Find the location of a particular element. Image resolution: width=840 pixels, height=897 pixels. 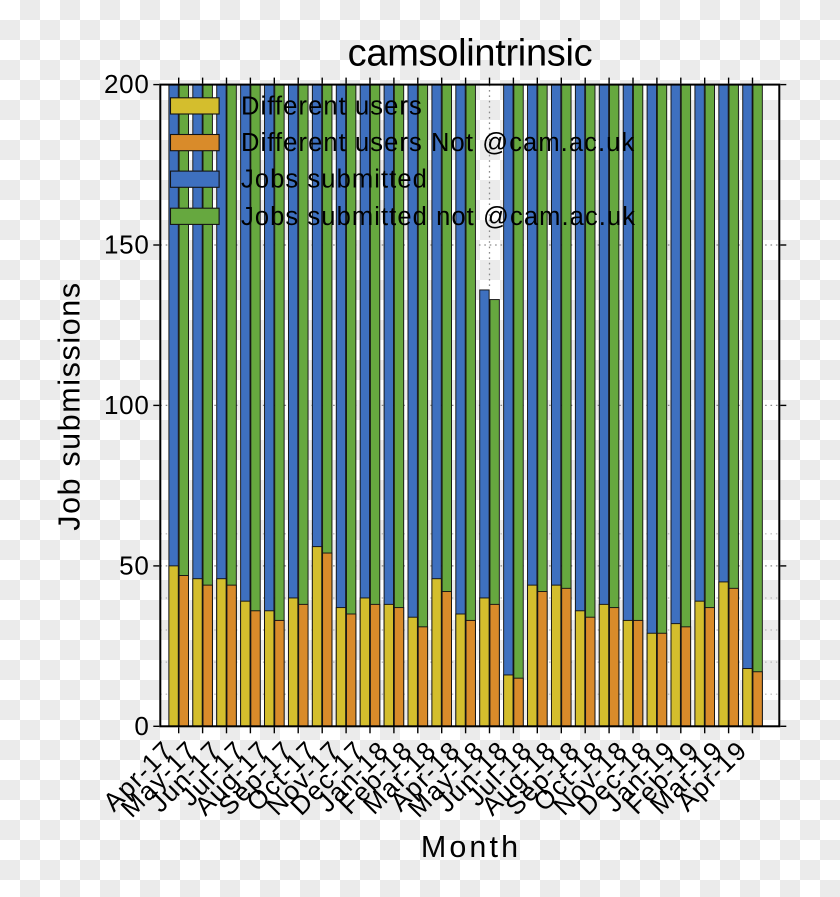

svg-text: Different users is located at coordinates (332, 106).